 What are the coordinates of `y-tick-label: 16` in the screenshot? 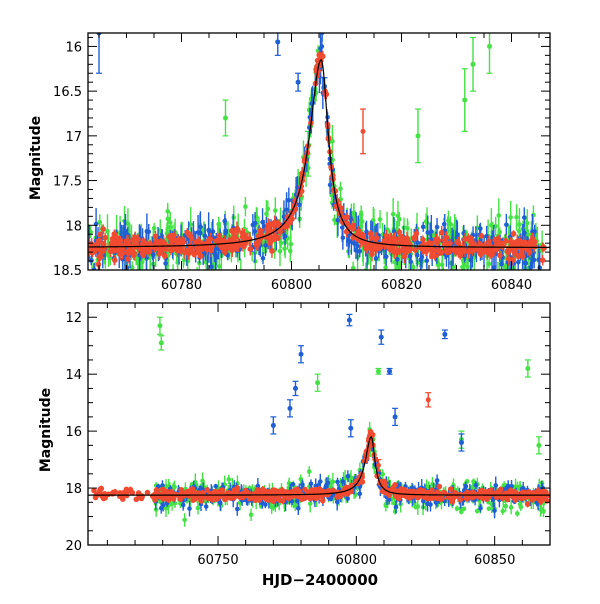 It's located at (73, 47).